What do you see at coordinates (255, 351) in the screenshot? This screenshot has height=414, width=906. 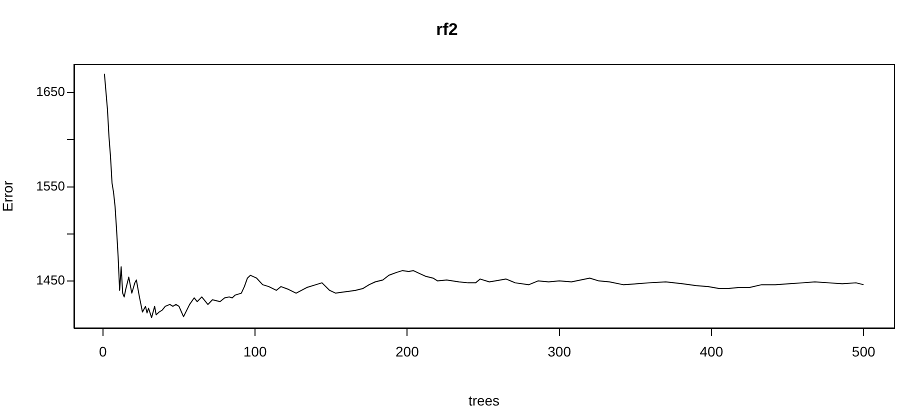 I see `x-tick-label: 100` at bounding box center [255, 351].